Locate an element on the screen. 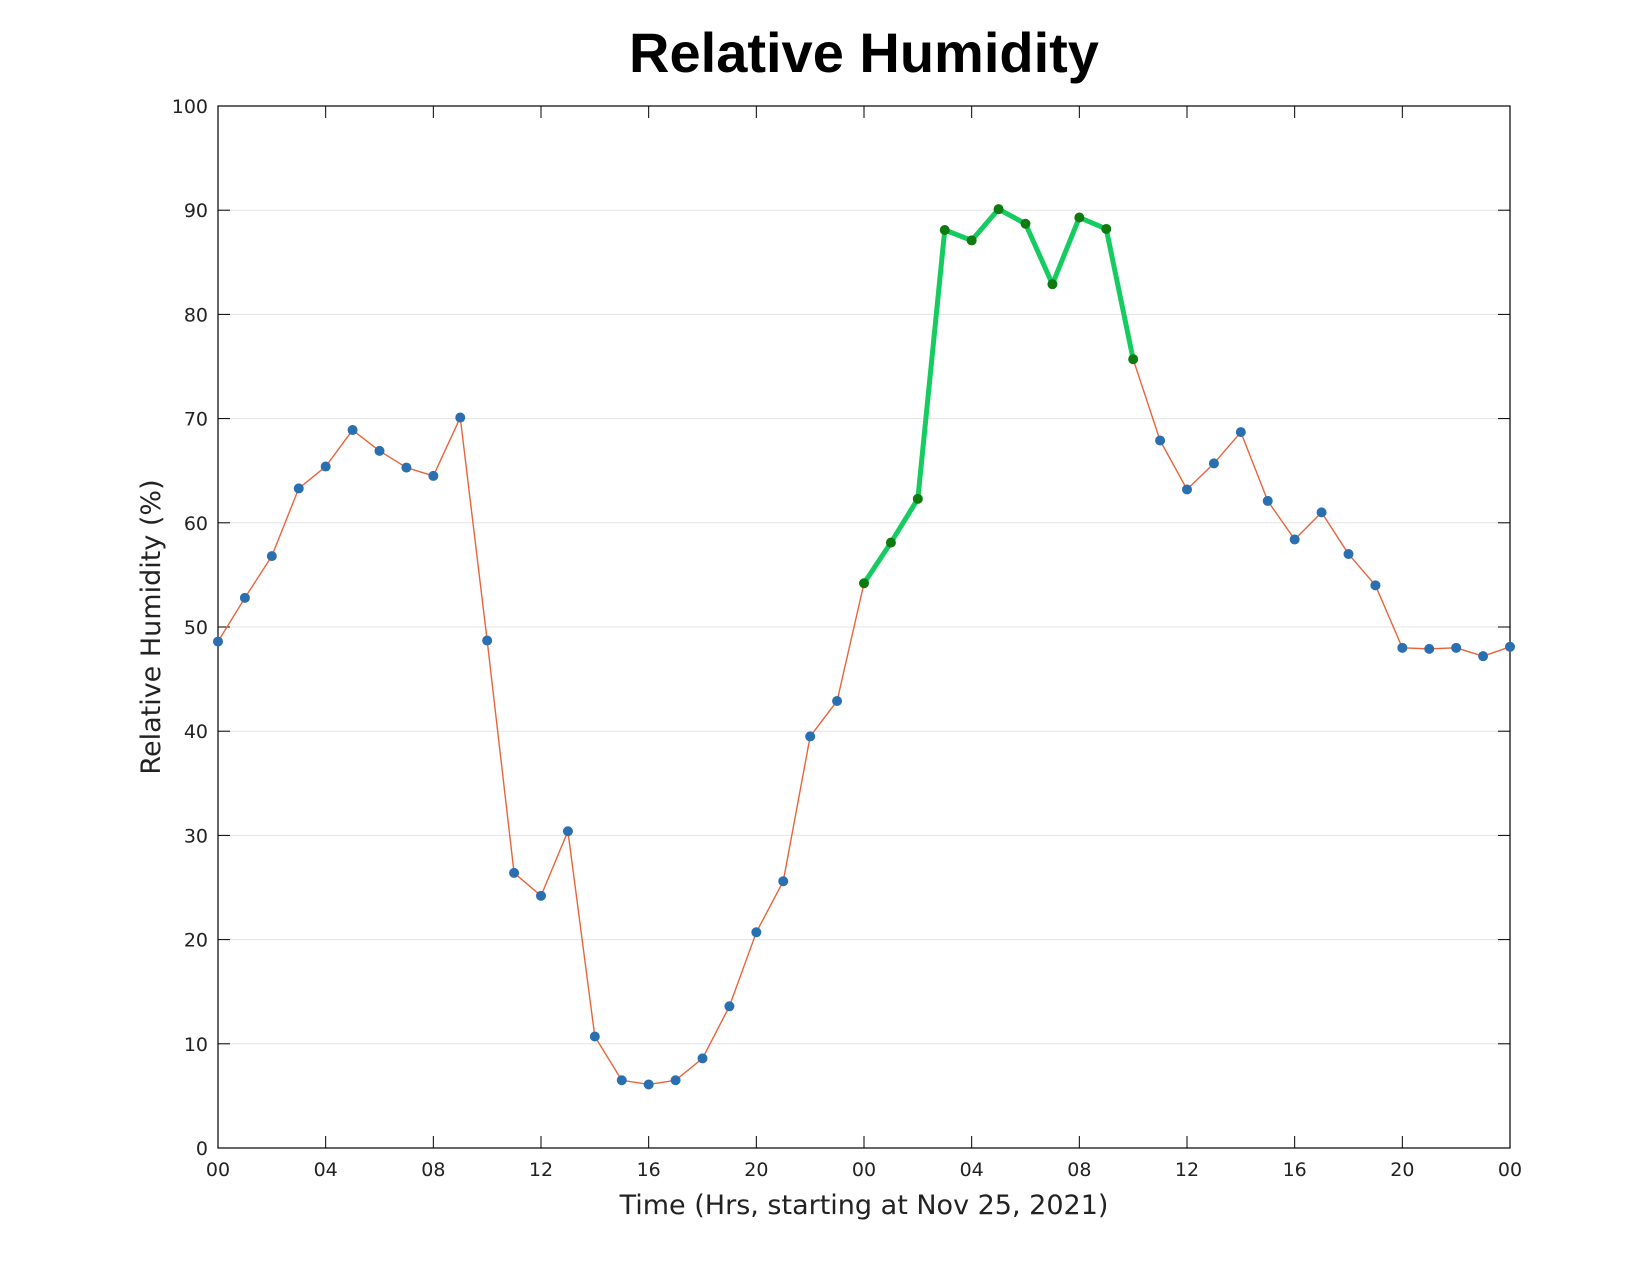 The height and width of the screenshot is (1275, 1650). y-tick-labels: 0 10 20 30 40 50 60 70 80 90 100 is located at coordinates (190, 628).